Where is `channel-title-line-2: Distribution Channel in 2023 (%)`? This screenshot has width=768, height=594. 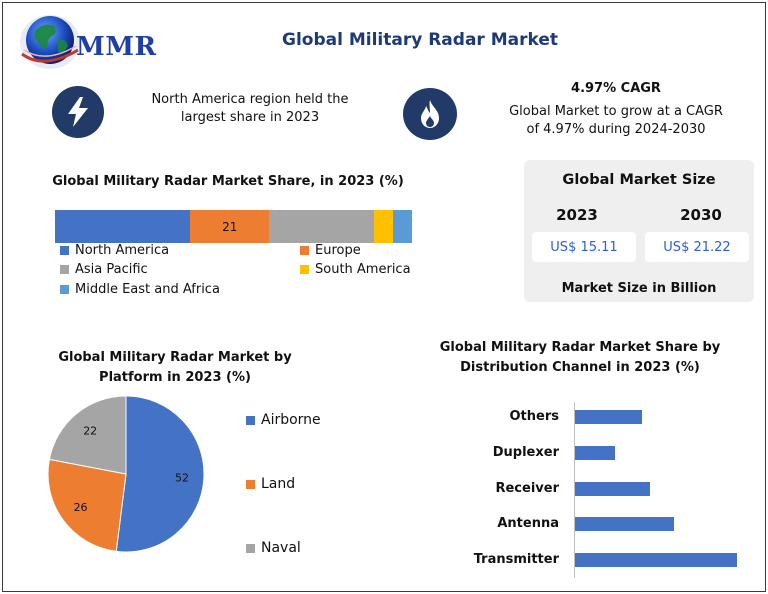
channel-title-line-2: Distribution Channel in 2023 (%) is located at coordinates (580, 367).